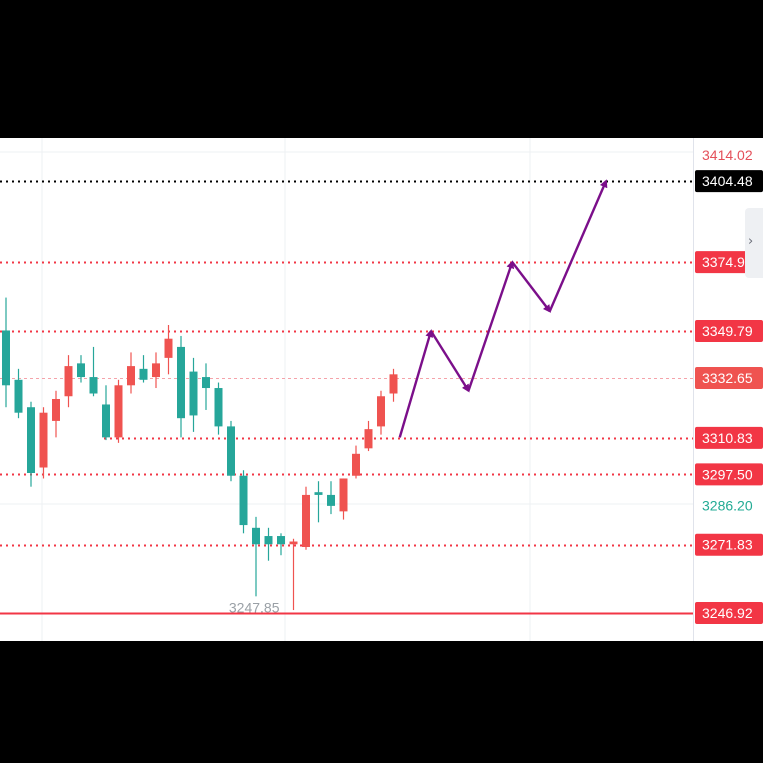  I want to click on price-axis-label: 3286.20, so click(727, 505).